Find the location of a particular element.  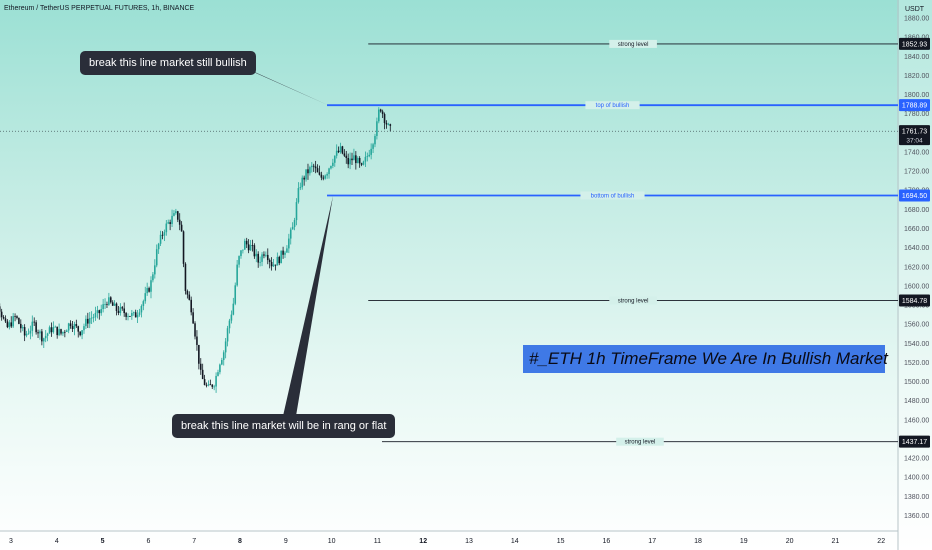

y-tick-label: 1840.00 is located at coordinates (916, 57).